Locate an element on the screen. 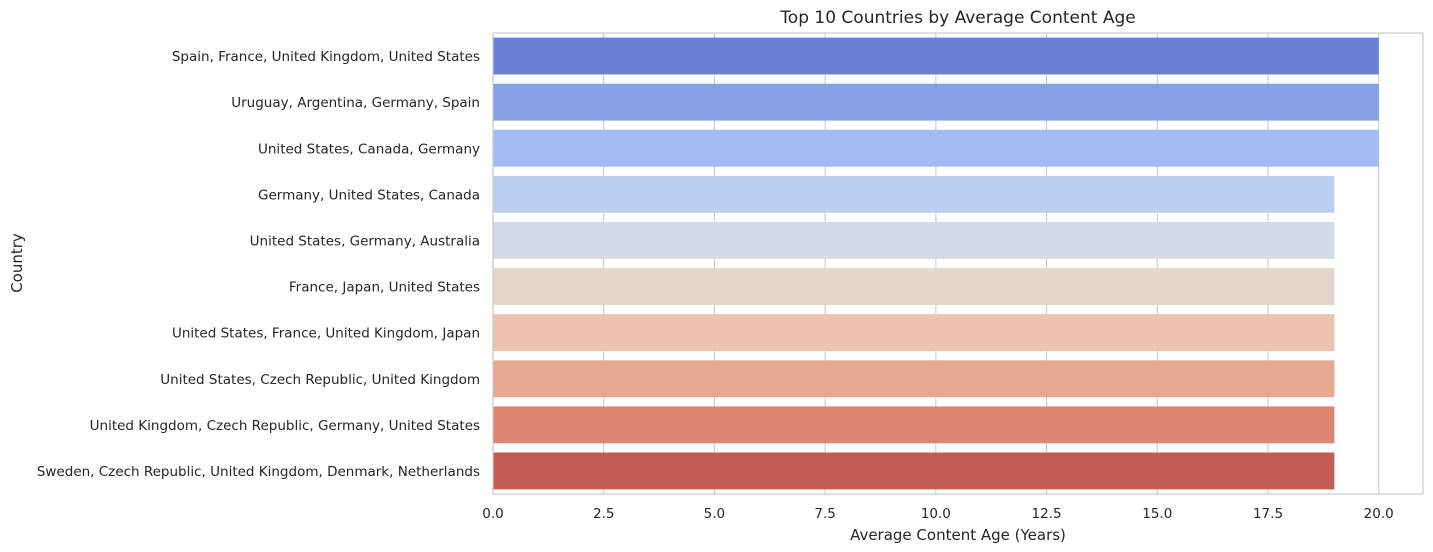 The image size is (1433, 552). chart-title: Top 10 Countries by Average Content Age is located at coordinates (957, 18).